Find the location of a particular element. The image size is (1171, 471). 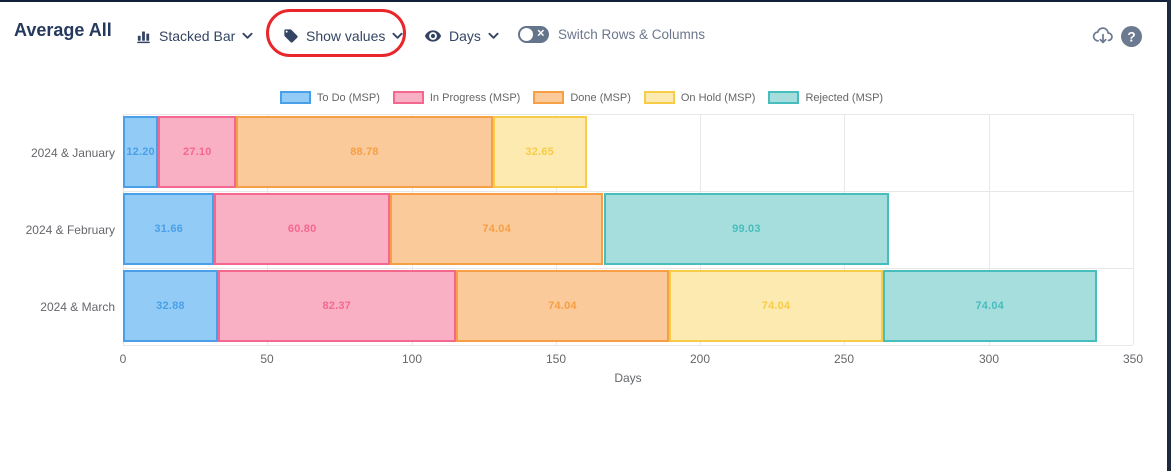

toggle-knob is located at coordinates (526, 34).